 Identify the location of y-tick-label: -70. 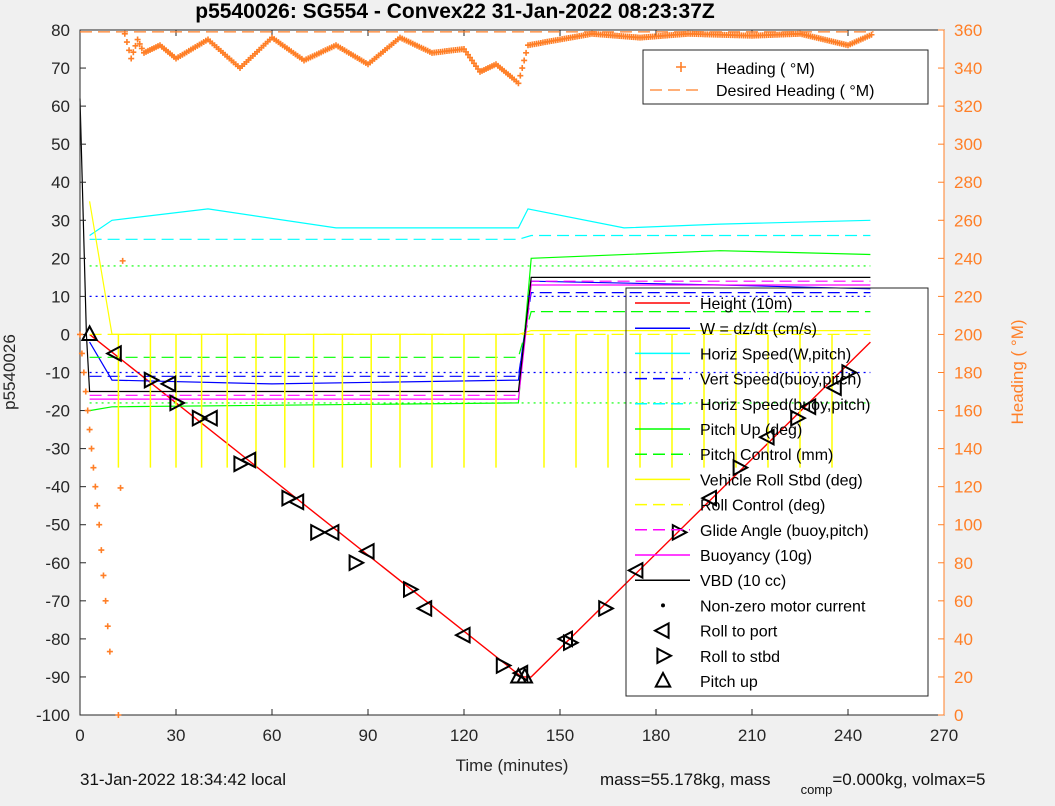
(57, 601).